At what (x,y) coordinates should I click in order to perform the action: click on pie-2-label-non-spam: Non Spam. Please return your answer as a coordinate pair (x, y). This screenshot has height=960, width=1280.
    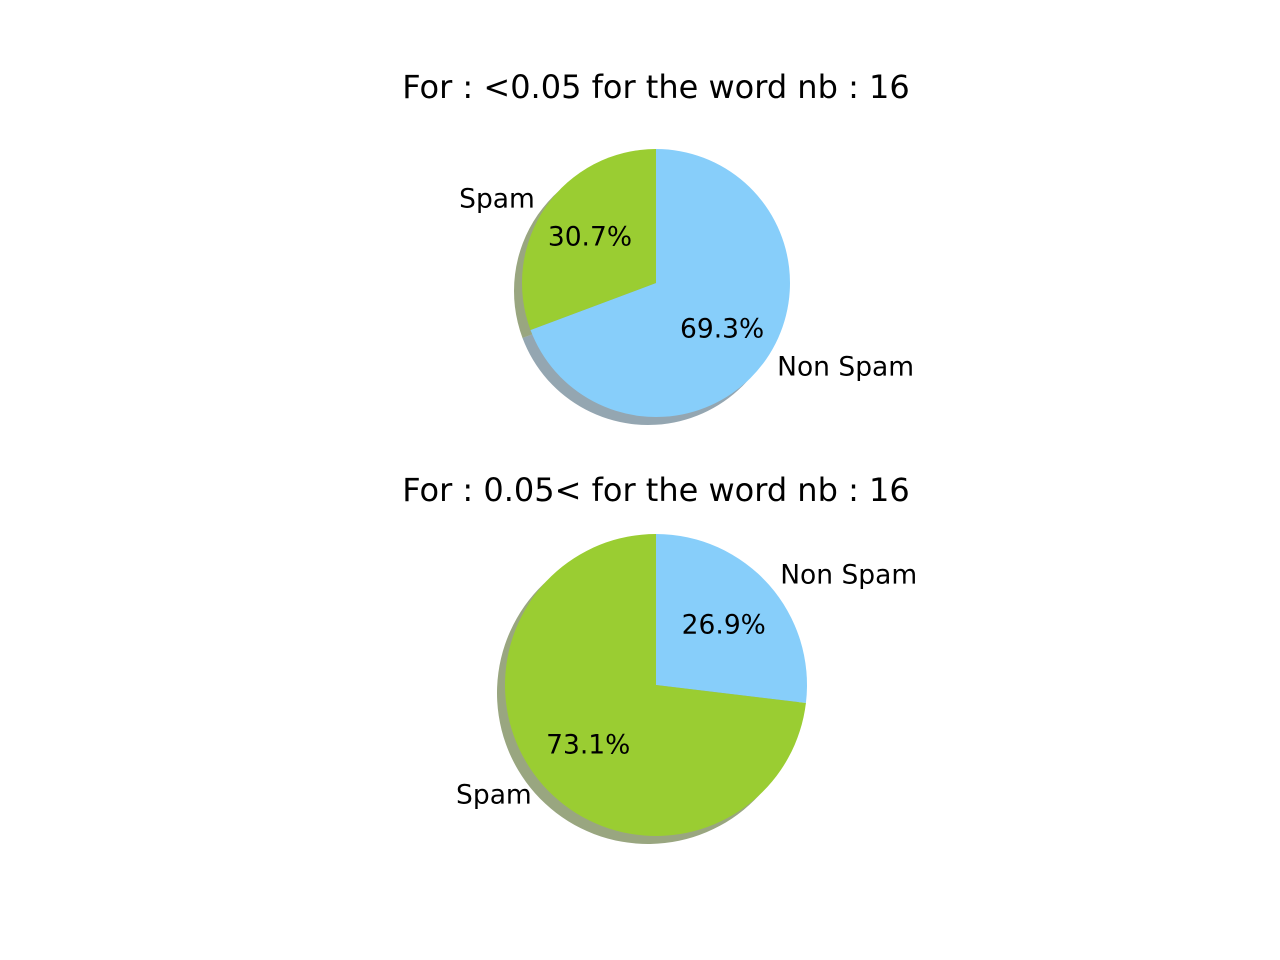
    Looking at the image, I should click on (848, 574).